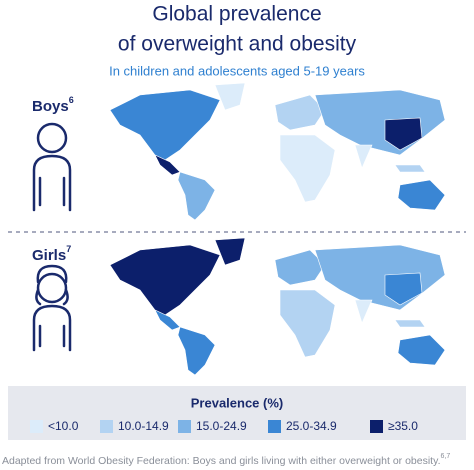 This screenshot has height=470, width=474. I want to click on panel-label: Girls7, so click(51, 254).